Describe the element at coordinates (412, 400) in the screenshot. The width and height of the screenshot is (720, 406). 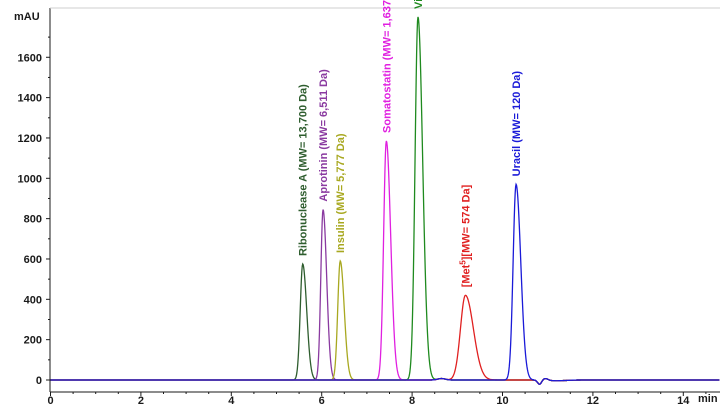
I see `x-tick-label: 8` at that location.